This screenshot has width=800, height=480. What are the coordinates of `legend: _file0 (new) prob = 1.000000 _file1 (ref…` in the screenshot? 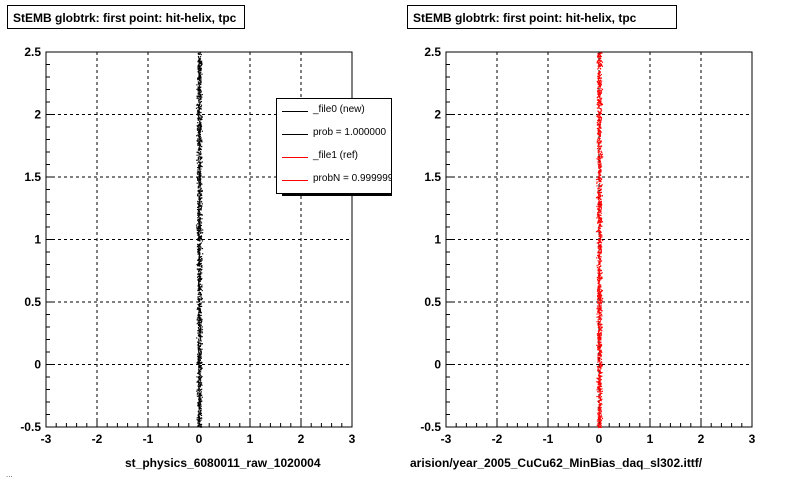 It's located at (334, 146).